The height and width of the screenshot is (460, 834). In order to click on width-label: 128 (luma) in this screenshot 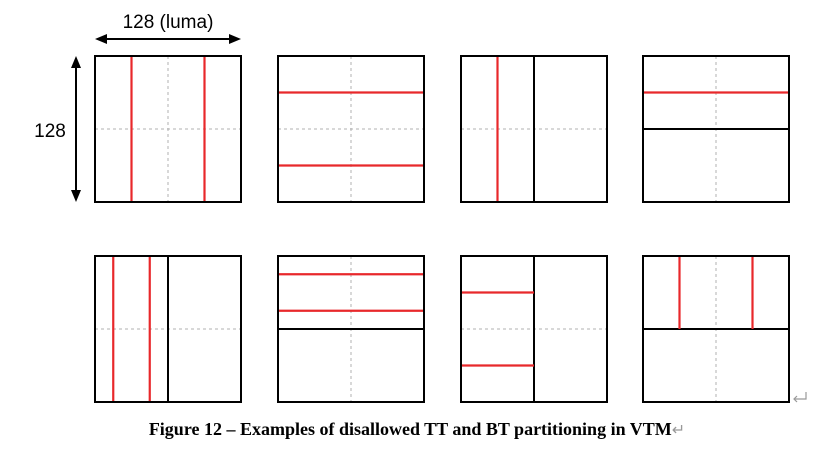, I will do `click(168, 22)`.